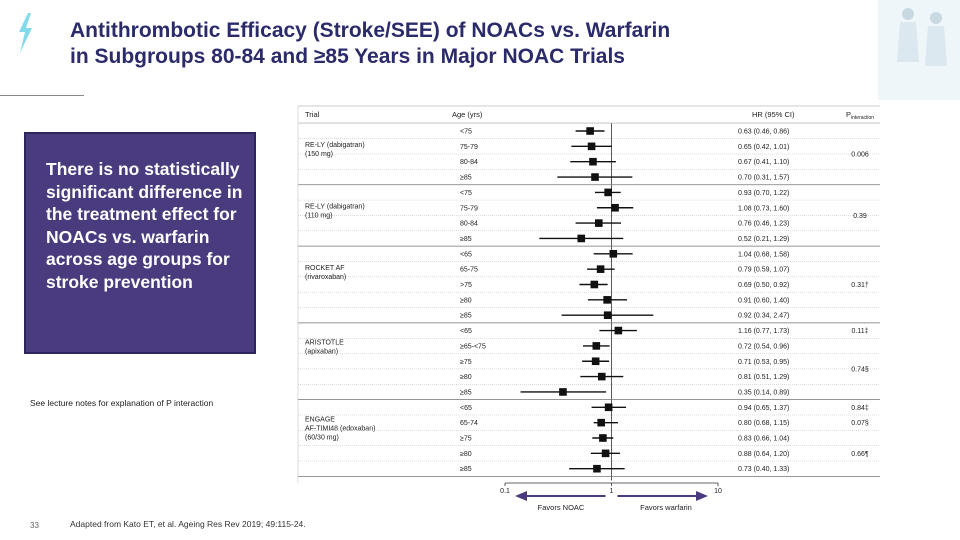 The height and width of the screenshot is (540, 960). I want to click on hr-text: 0.72 (0.54, 0.96), so click(763, 346).